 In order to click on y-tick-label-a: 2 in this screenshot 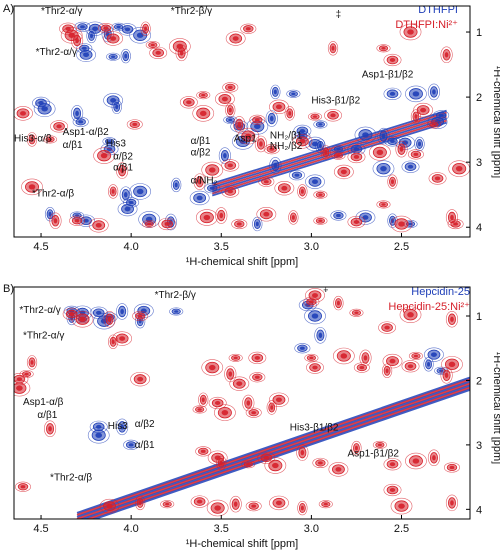, I will do `click(479, 98)`.